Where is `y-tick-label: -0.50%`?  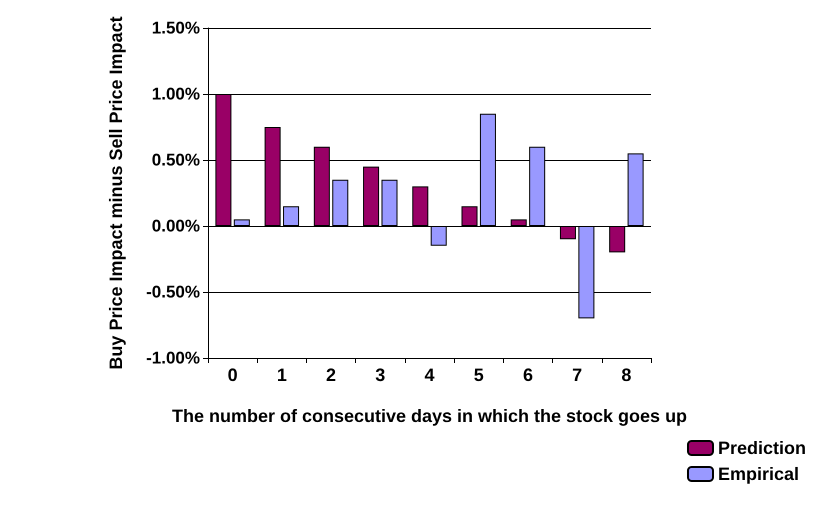
y-tick-label: -0.50% is located at coordinates (173, 292).